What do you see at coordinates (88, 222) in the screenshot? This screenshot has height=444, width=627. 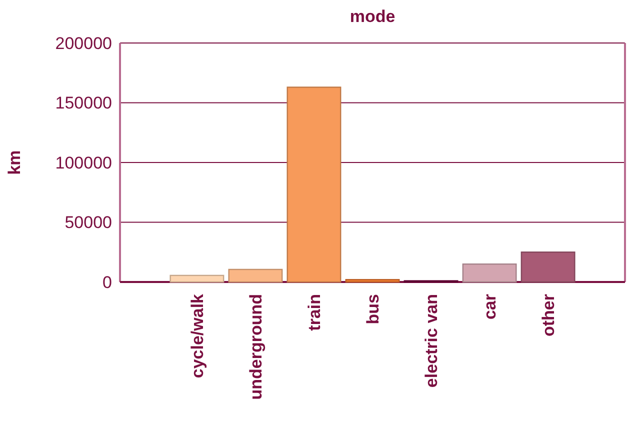 I see `y-tick-label: 50000` at bounding box center [88, 222].